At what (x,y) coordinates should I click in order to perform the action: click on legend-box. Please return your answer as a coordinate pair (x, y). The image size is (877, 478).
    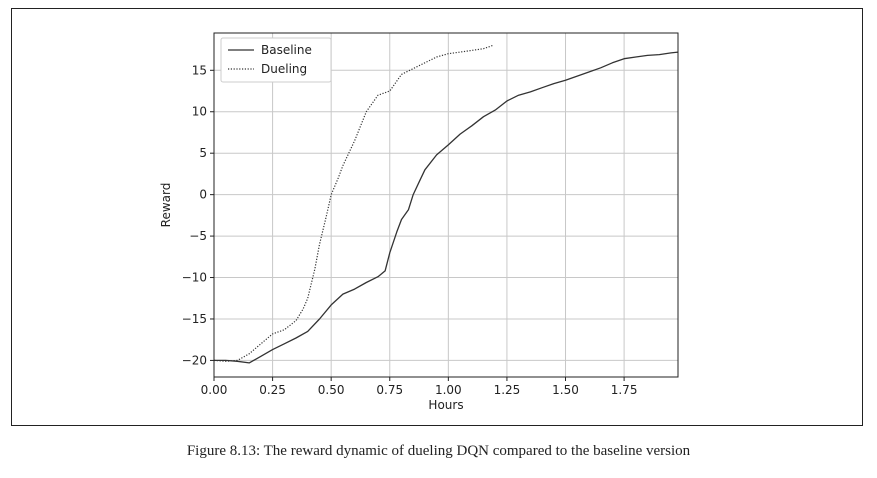
    Looking at the image, I should click on (276, 60).